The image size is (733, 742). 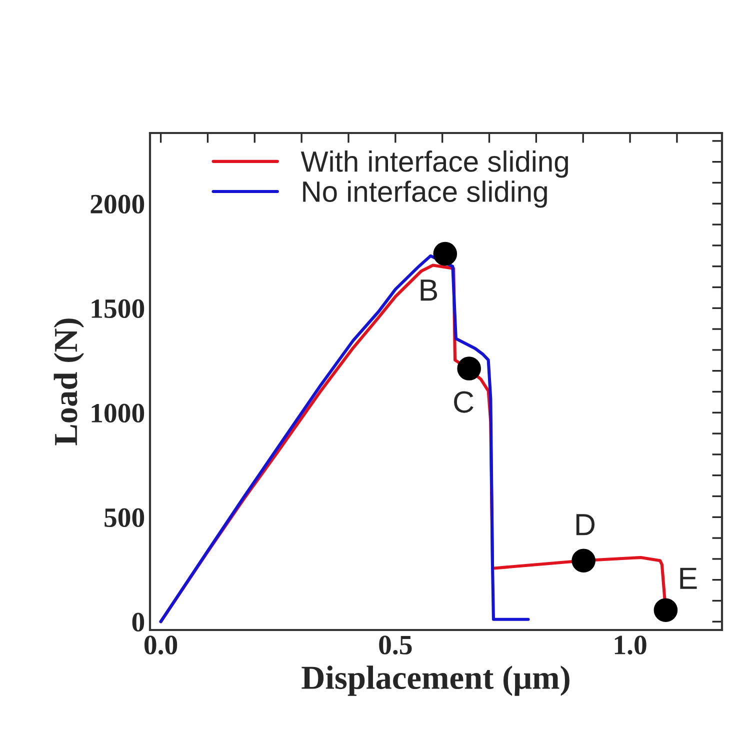 I want to click on y-tick-label: 500, so click(x=124, y=518).